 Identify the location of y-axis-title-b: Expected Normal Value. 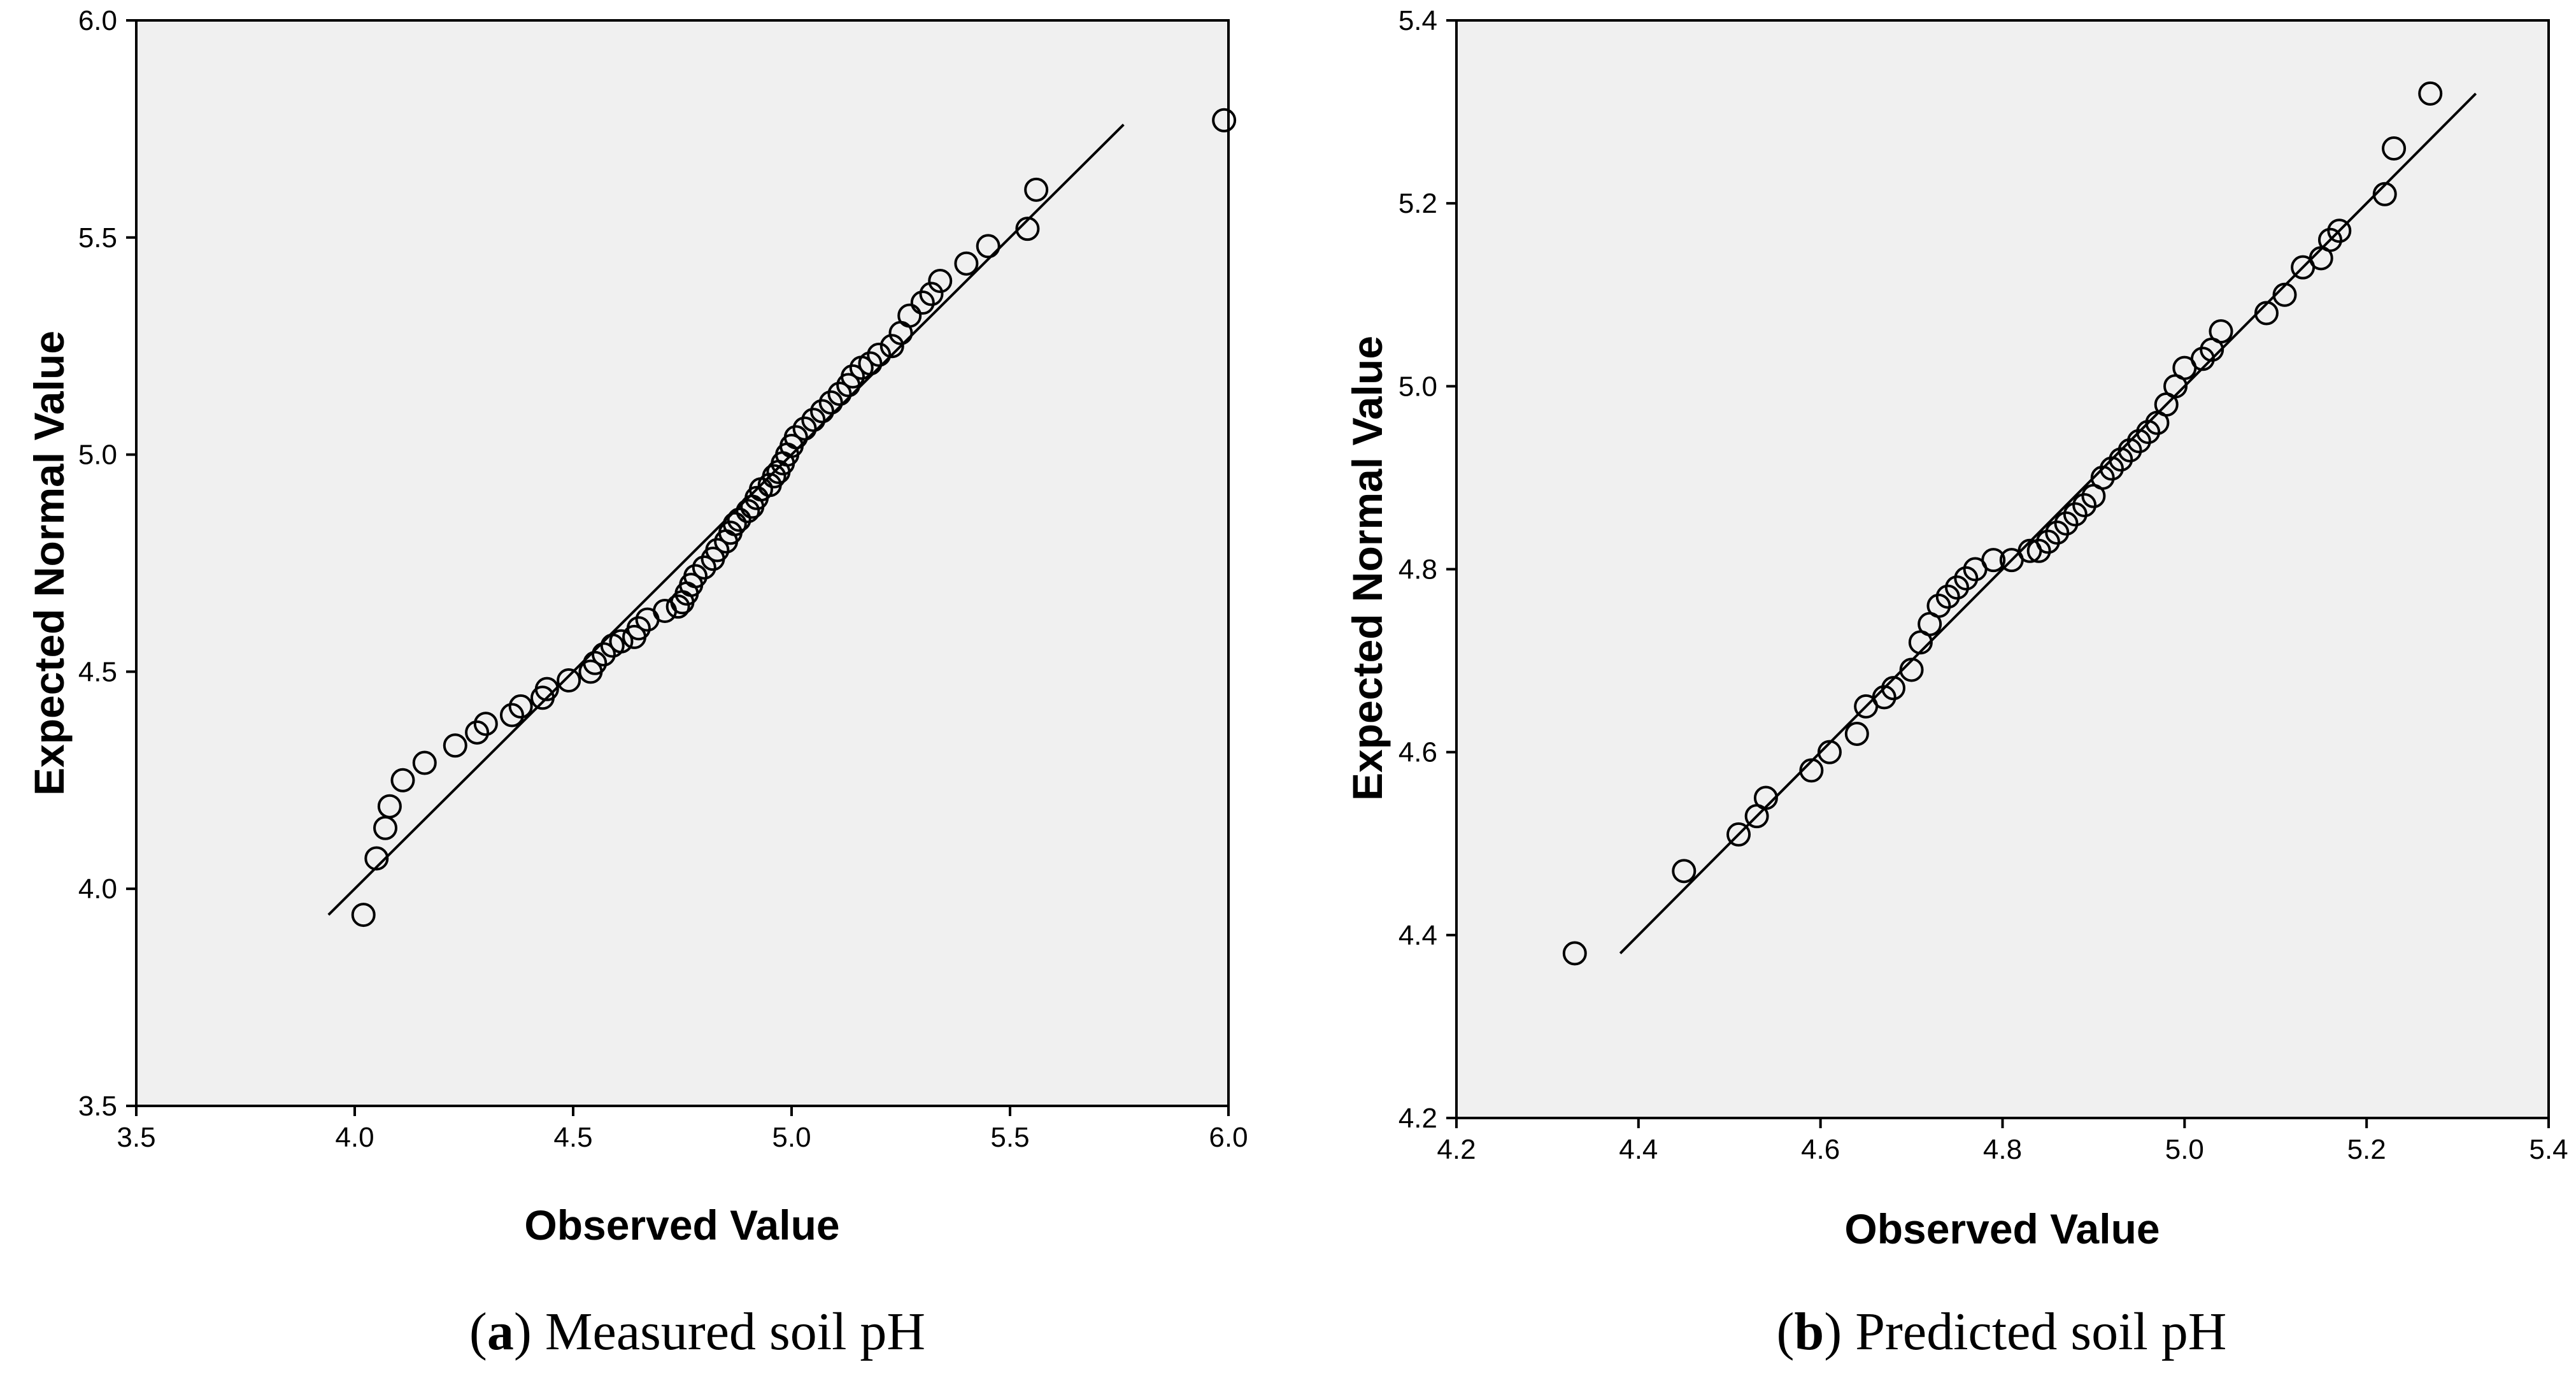
(1367, 568).